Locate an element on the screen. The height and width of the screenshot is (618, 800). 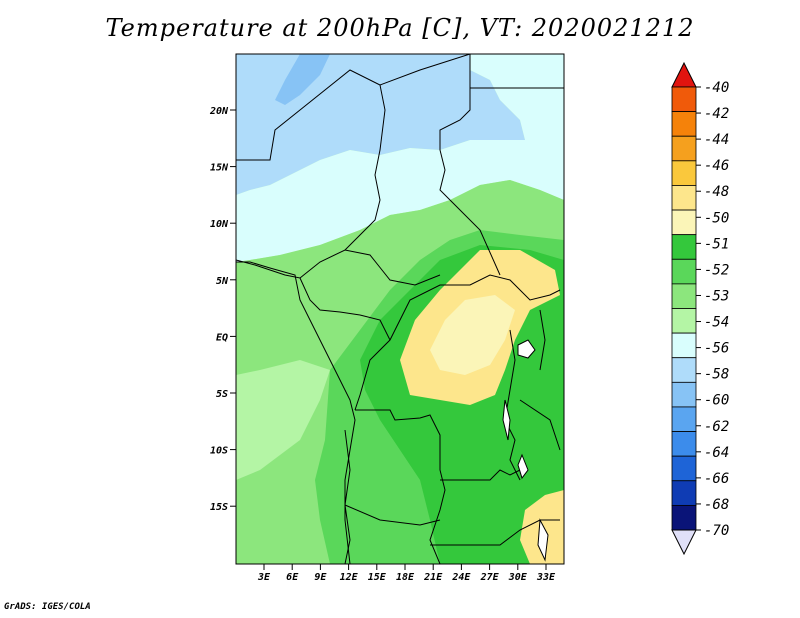
colorbar-label: -54 is located at coordinates (716, 323).